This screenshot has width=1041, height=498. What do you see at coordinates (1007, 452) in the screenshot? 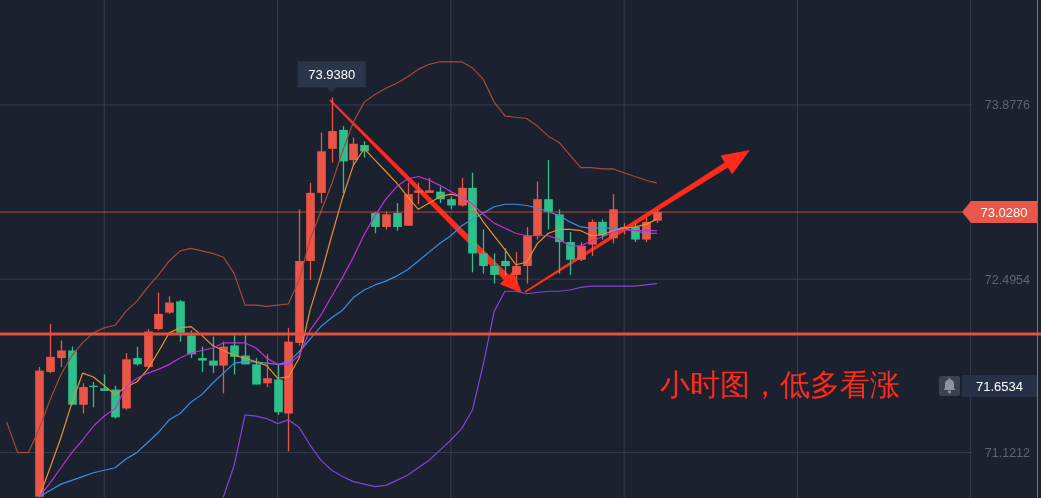
I see `y-tick-label: 71.1212` at bounding box center [1007, 452].